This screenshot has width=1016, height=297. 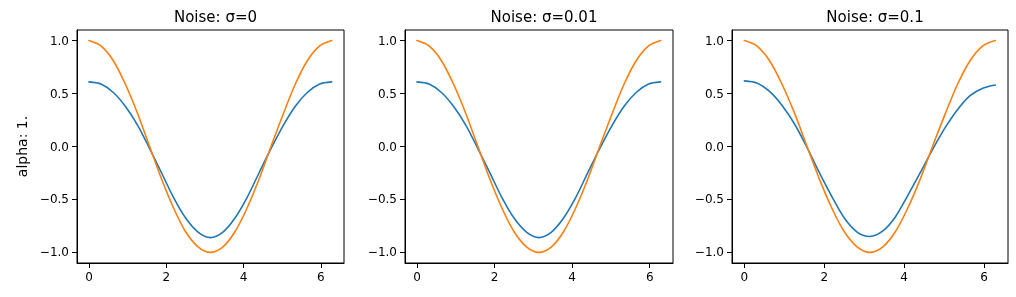 I want to click on chart-title: Noise: σ=0.1, so click(x=875, y=16).